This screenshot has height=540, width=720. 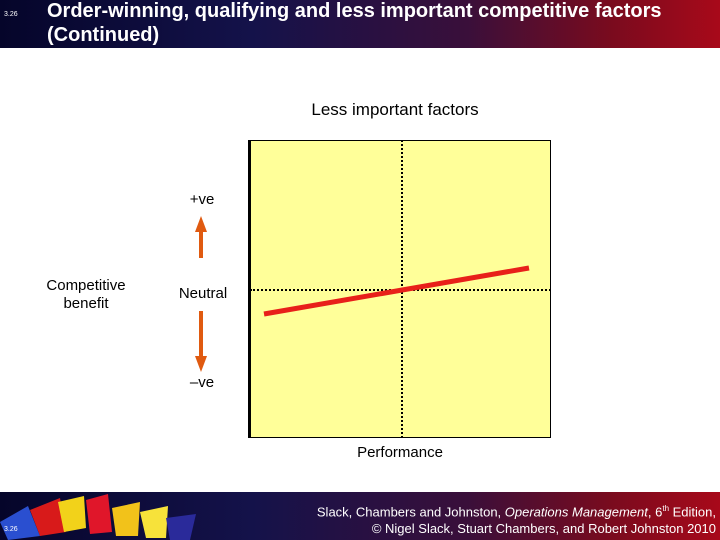 I want to click on up-arrow-icon, so click(x=201, y=237).